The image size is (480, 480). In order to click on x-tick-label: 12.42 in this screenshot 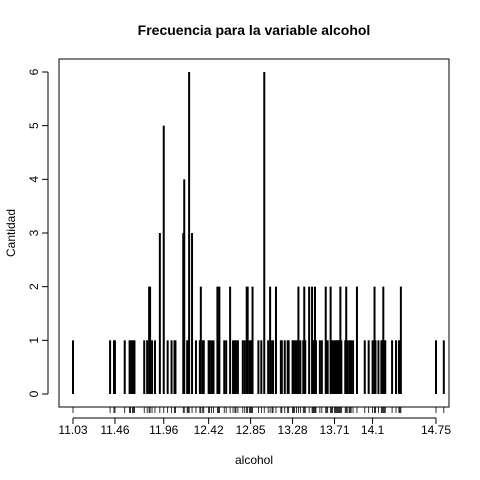, I will do `click(209, 430)`.